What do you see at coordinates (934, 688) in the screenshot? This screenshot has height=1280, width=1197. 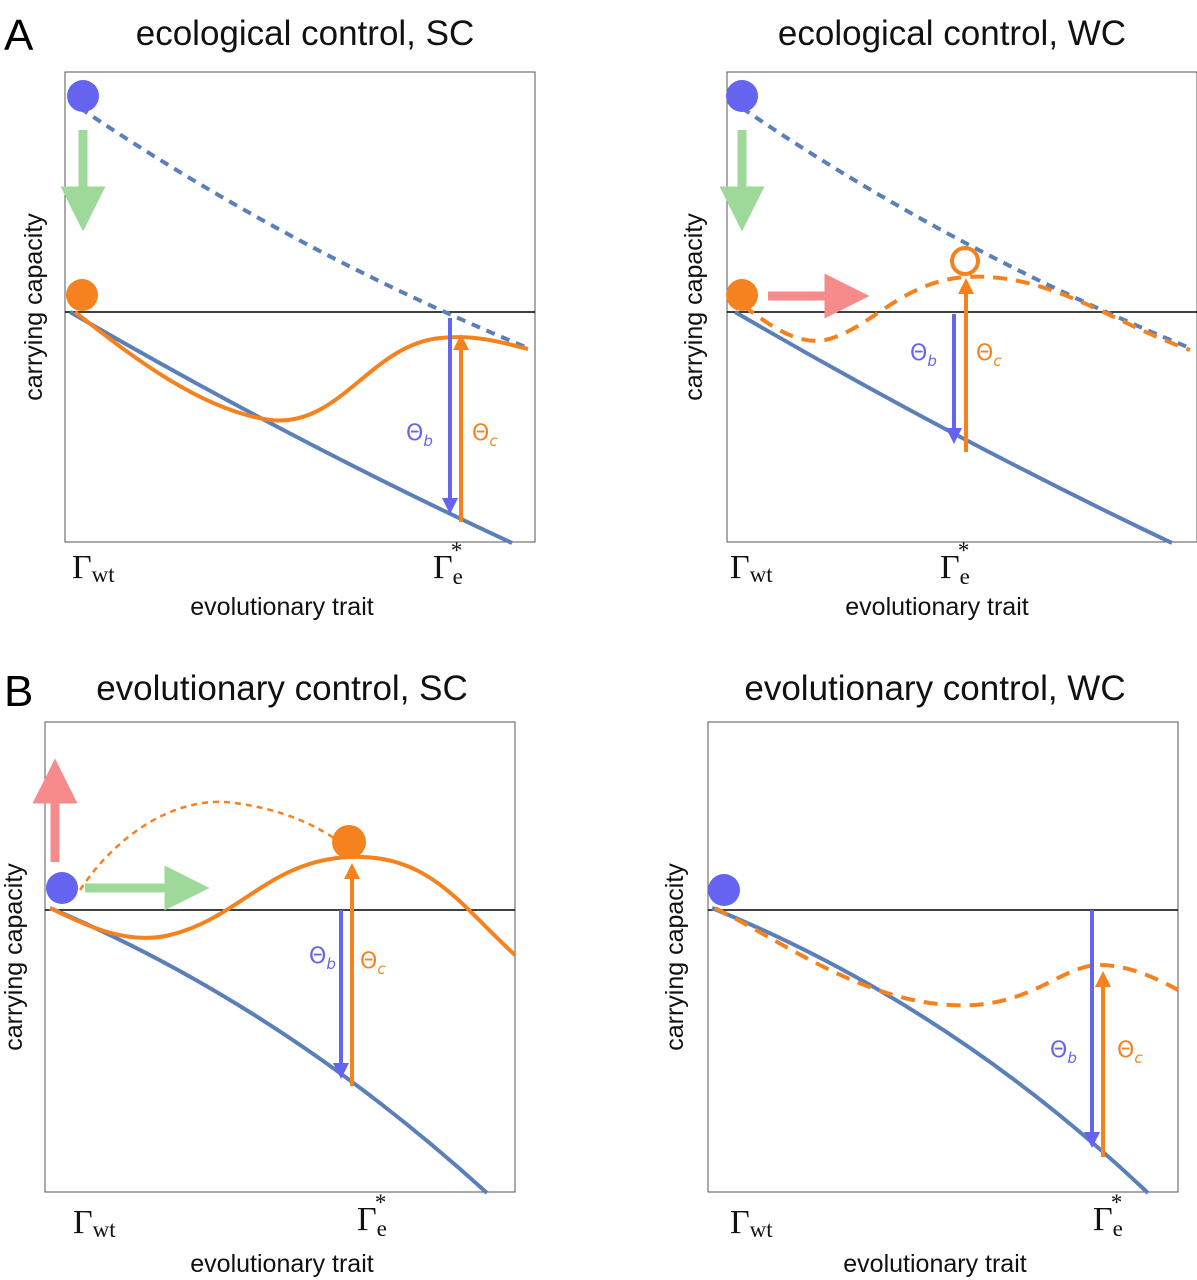 I see `panel-title: evolutionary control, WC` at bounding box center [934, 688].